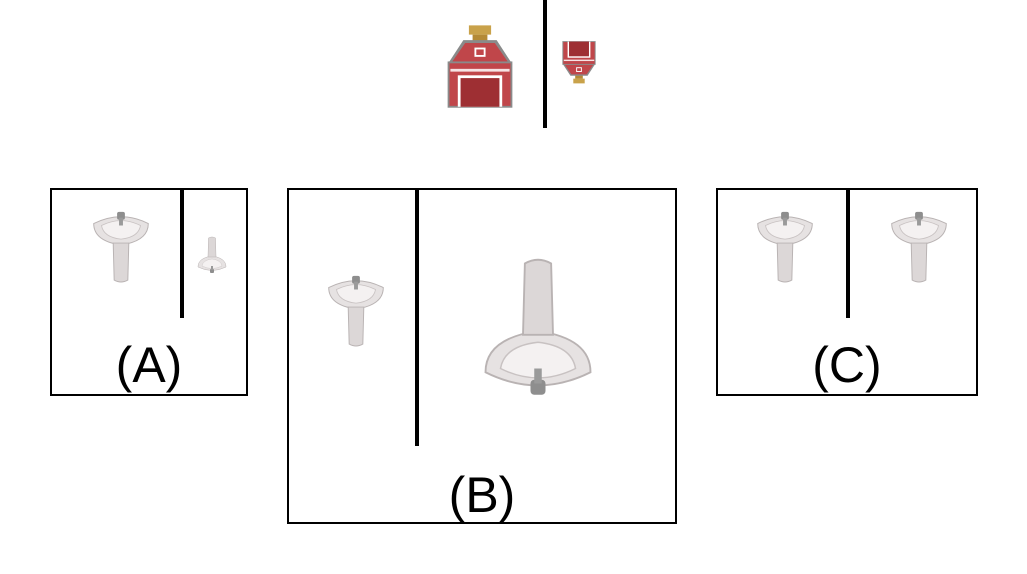 The image size is (1027, 574). What do you see at coordinates (149, 292) in the screenshot?
I see `option-a-box: (A)` at bounding box center [149, 292].